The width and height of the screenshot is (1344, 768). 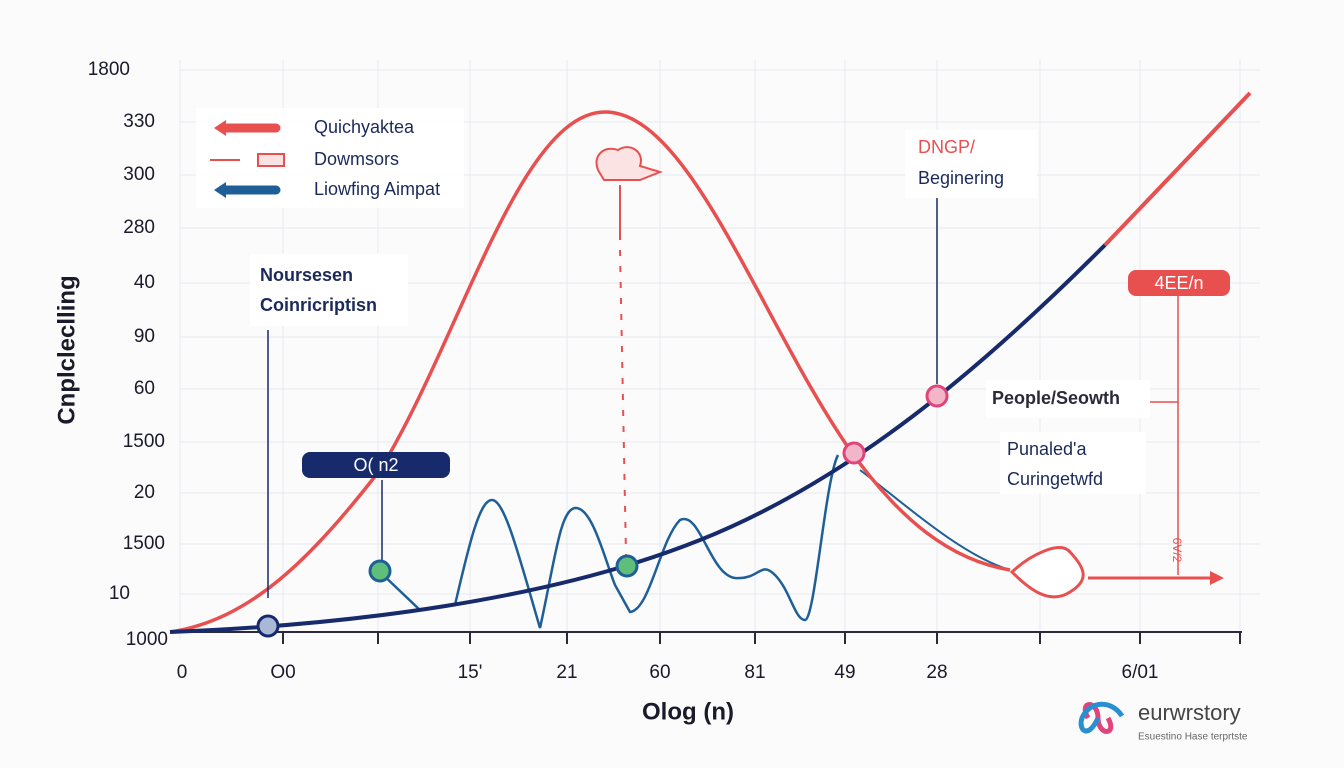 What do you see at coordinates (1177, 550) in the screenshot?
I see `annotation: 6V/2` at bounding box center [1177, 550].